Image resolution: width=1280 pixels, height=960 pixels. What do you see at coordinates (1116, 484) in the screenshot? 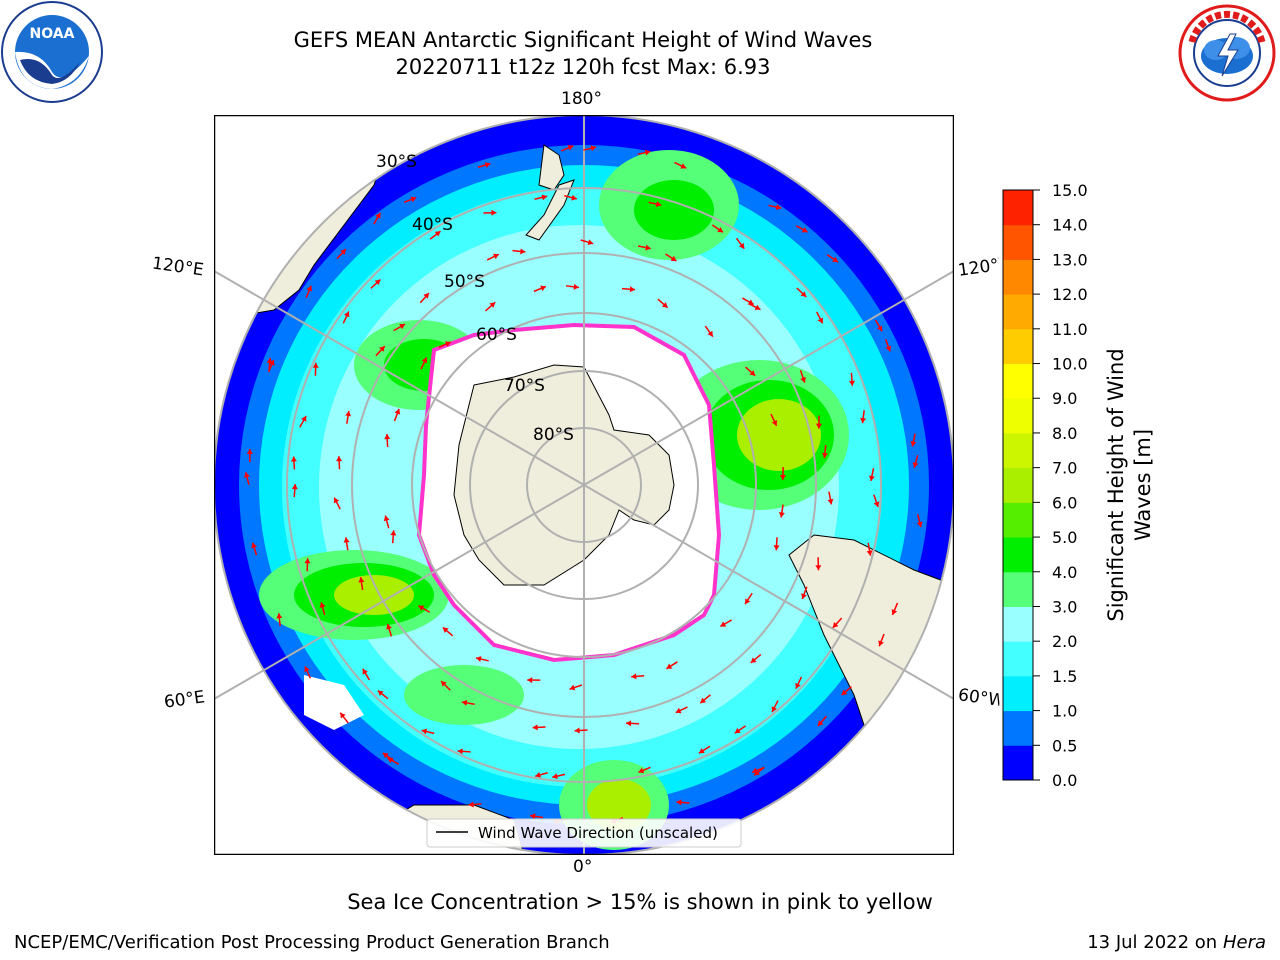
I see `colorbar-label-line1: Significant Height of Wind` at bounding box center [1116, 484].